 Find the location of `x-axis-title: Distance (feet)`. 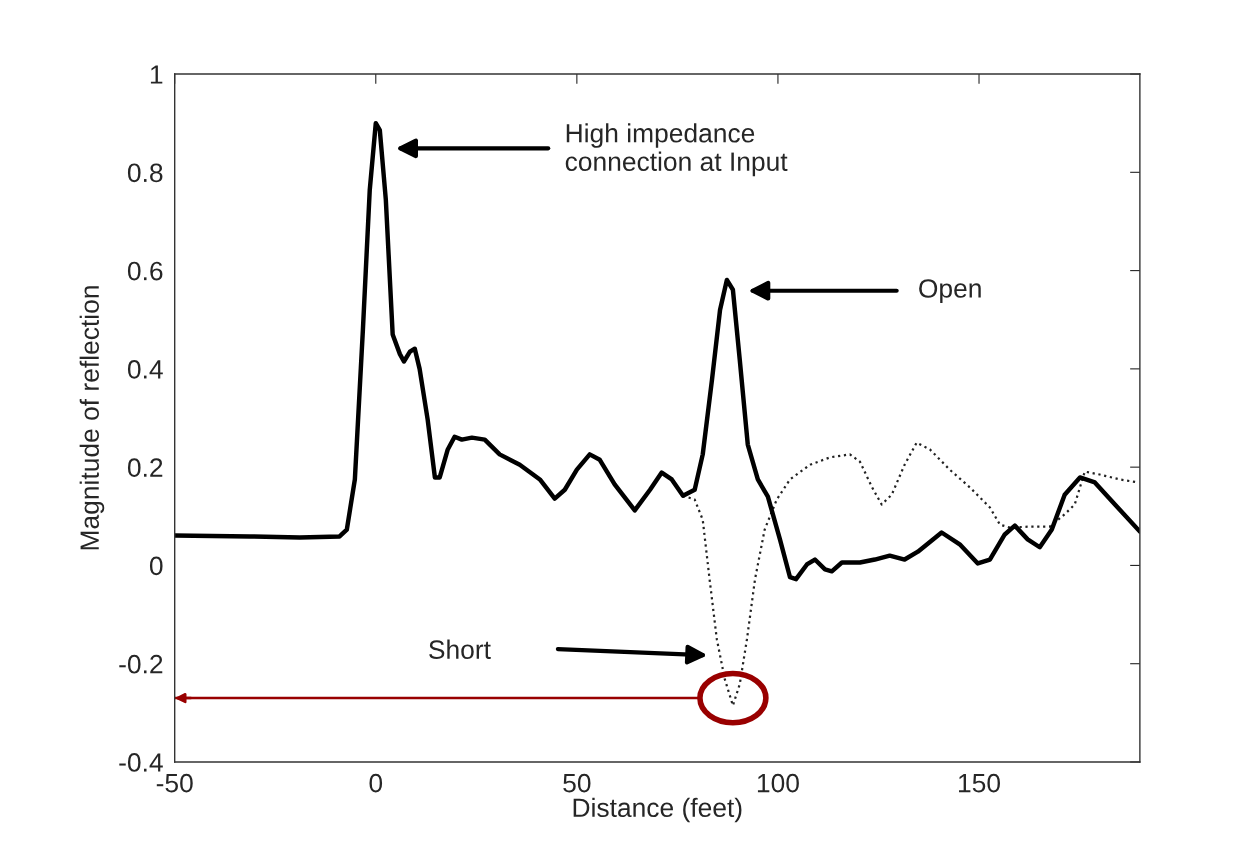

x-axis-title: Distance (feet) is located at coordinates (657, 810).